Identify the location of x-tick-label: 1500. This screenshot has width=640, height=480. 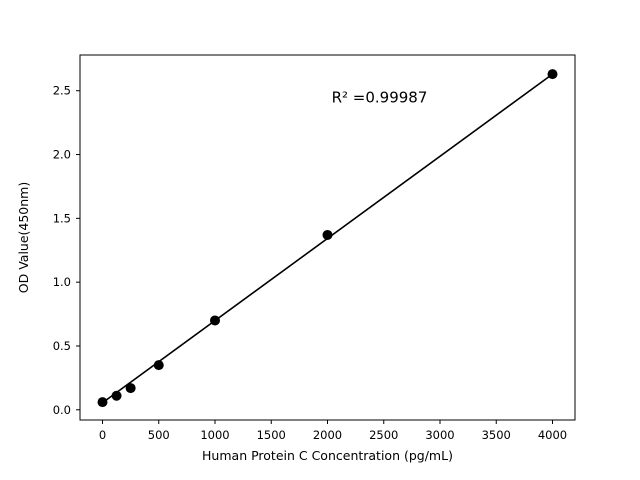
(271, 435).